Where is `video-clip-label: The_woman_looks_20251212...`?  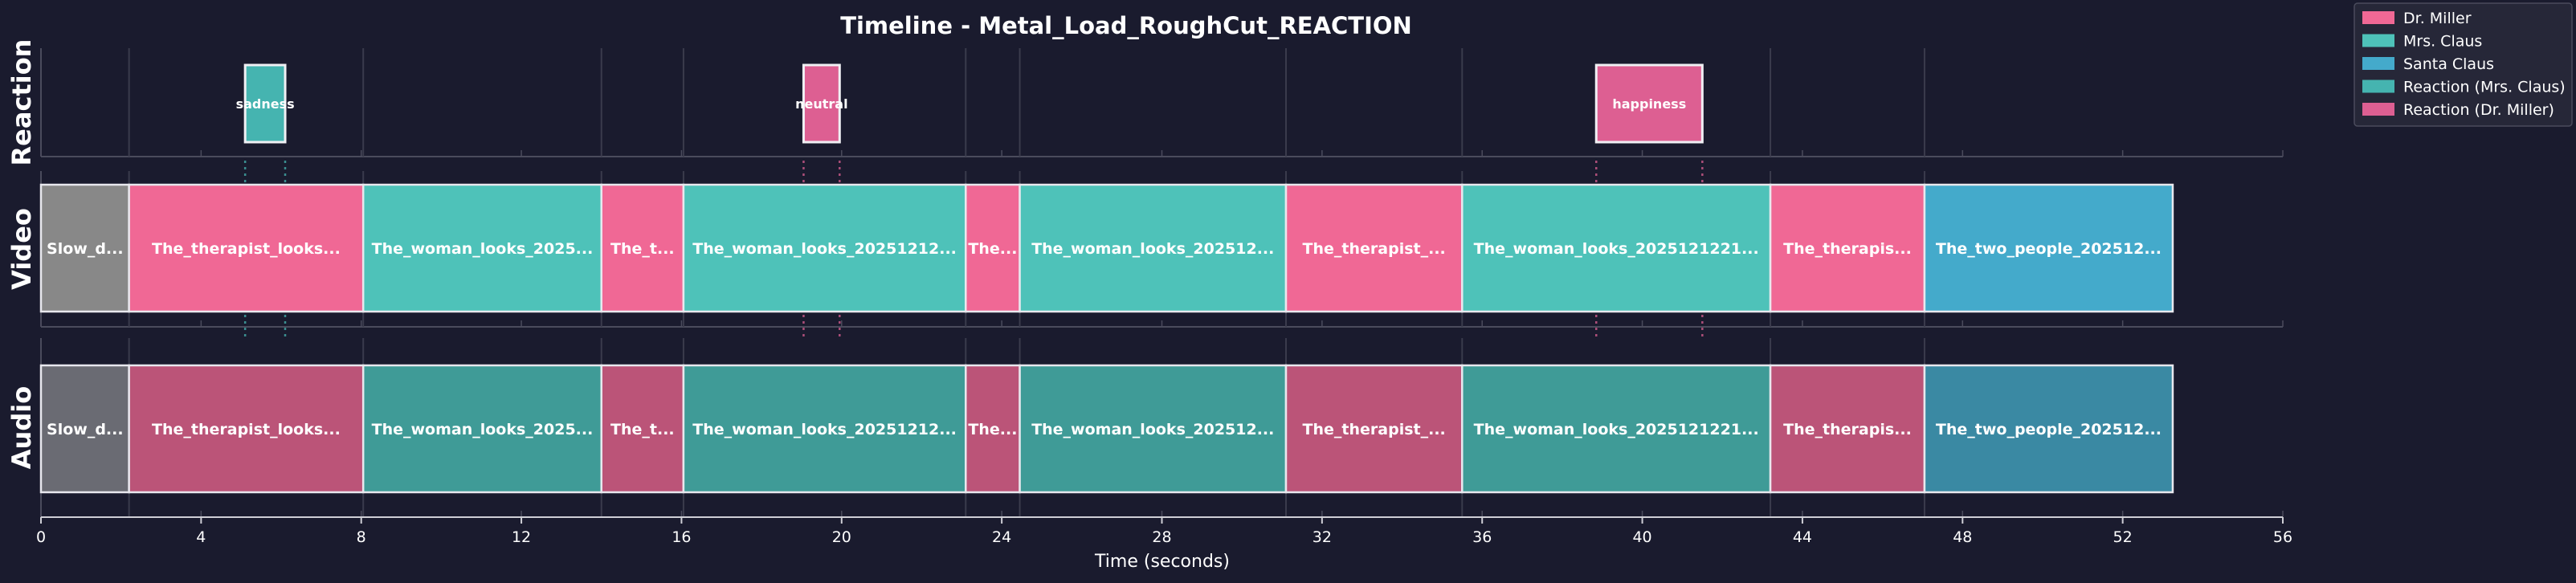 video-clip-label: The_woman_looks_20251212... is located at coordinates (824, 249).